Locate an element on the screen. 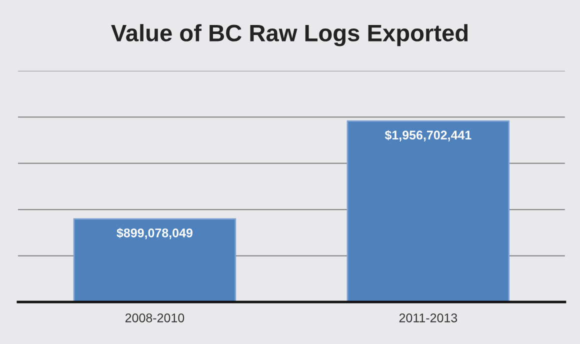 The width and height of the screenshot is (580, 344). data-label: $899,078,049 is located at coordinates (154, 234).